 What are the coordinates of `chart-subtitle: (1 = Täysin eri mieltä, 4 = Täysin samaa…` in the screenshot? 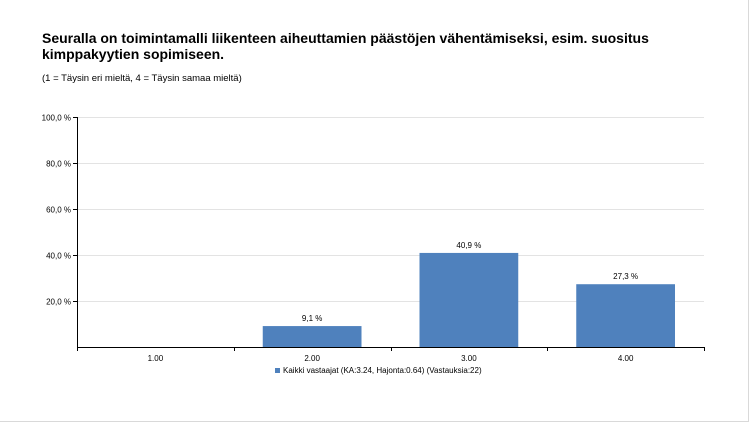 It's located at (142, 78).